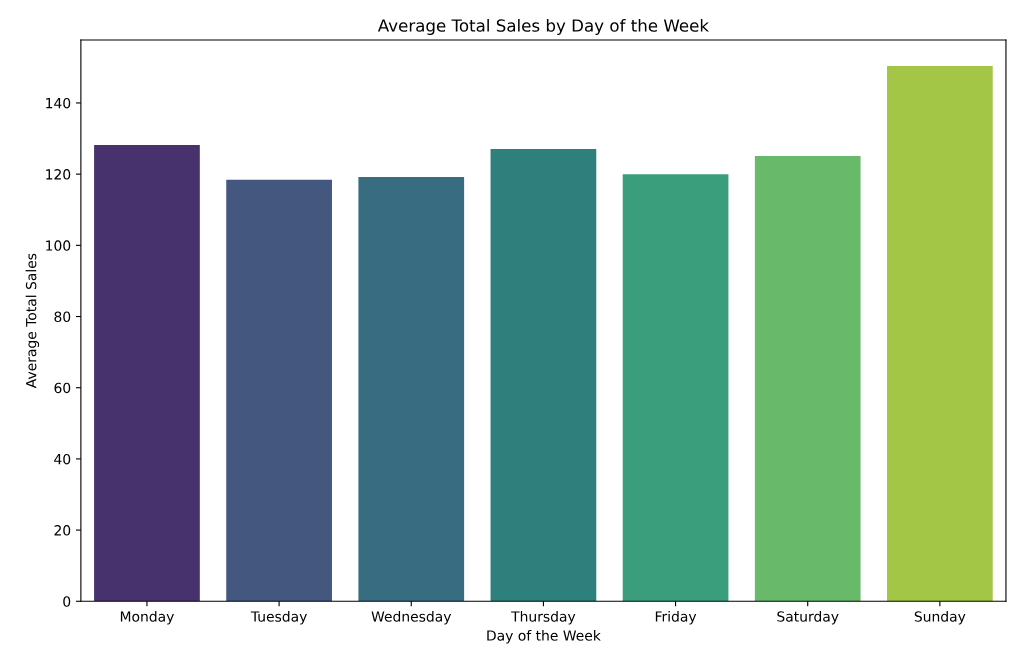 The height and width of the screenshot is (655, 1011). I want to click on y-tick-label: 100, so click(58, 245).